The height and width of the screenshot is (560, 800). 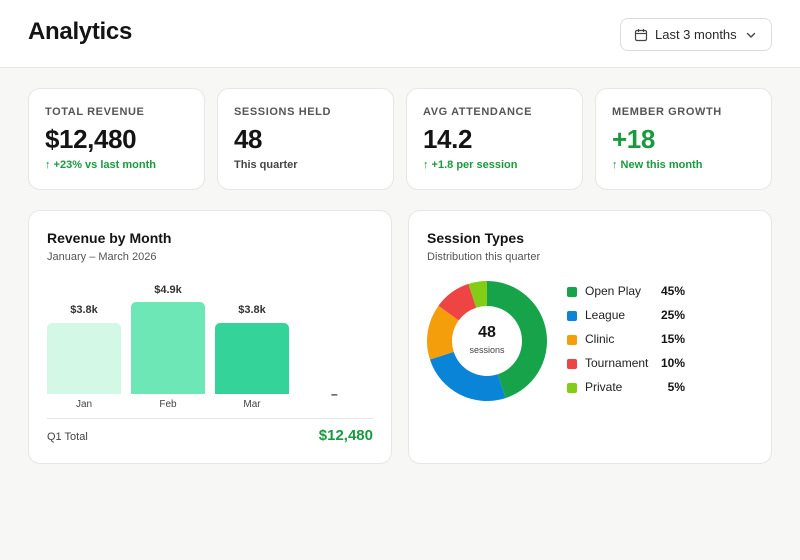 I want to click on stat-trend: ↑ +1.8 per session, so click(x=470, y=165).